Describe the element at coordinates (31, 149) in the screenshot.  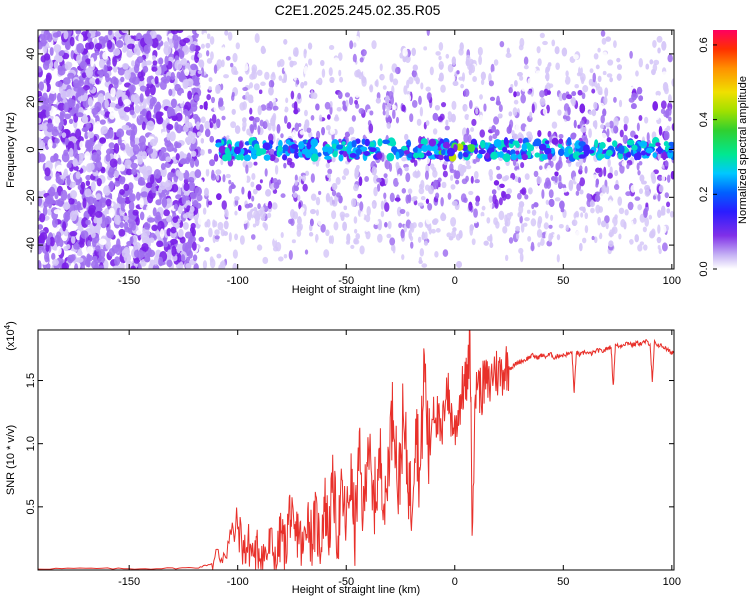
I see `spectrogram-y-tick-label: 0` at that location.